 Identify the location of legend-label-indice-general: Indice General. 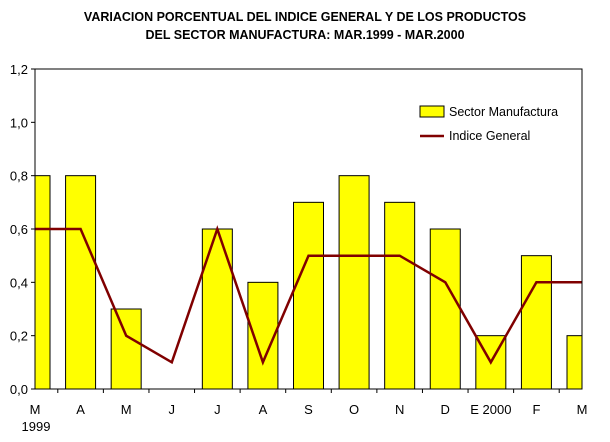
(489, 136).